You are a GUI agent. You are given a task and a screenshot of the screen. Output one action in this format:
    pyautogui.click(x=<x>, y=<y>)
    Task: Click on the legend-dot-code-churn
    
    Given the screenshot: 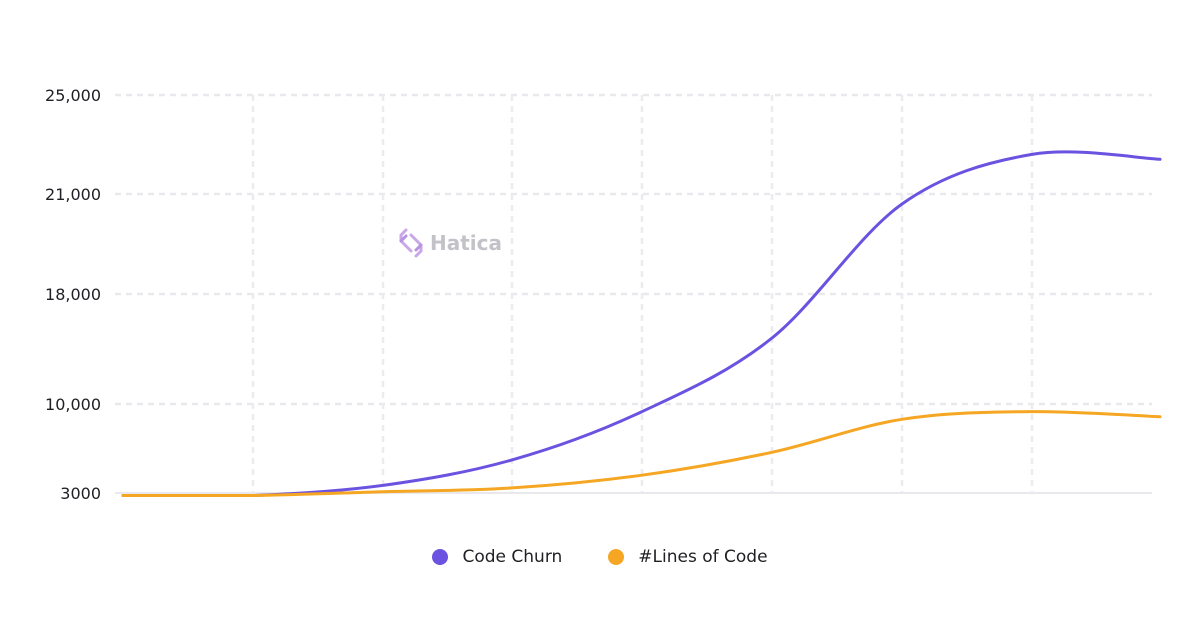 What is the action you would take?
    pyautogui.click(x=440, y=557)
    